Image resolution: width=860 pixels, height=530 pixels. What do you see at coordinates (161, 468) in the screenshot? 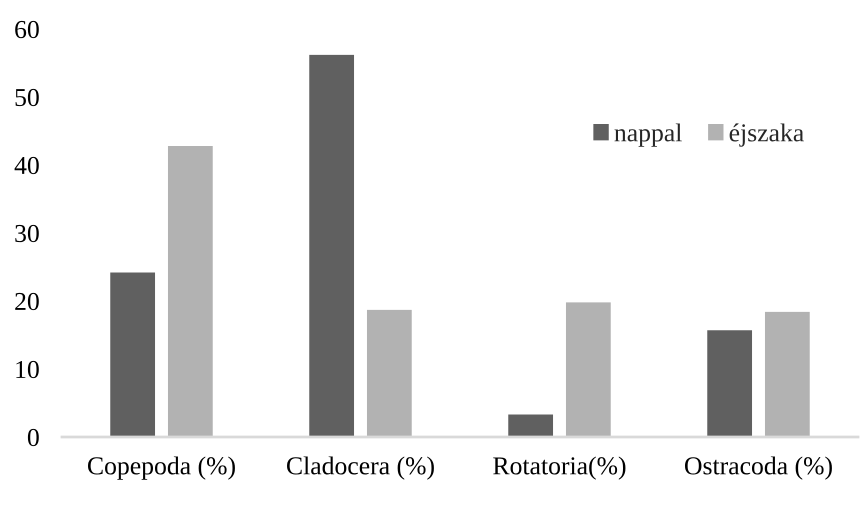
I see `x-tick-label: Copepoda (%)` at bounding box center [161, 468].